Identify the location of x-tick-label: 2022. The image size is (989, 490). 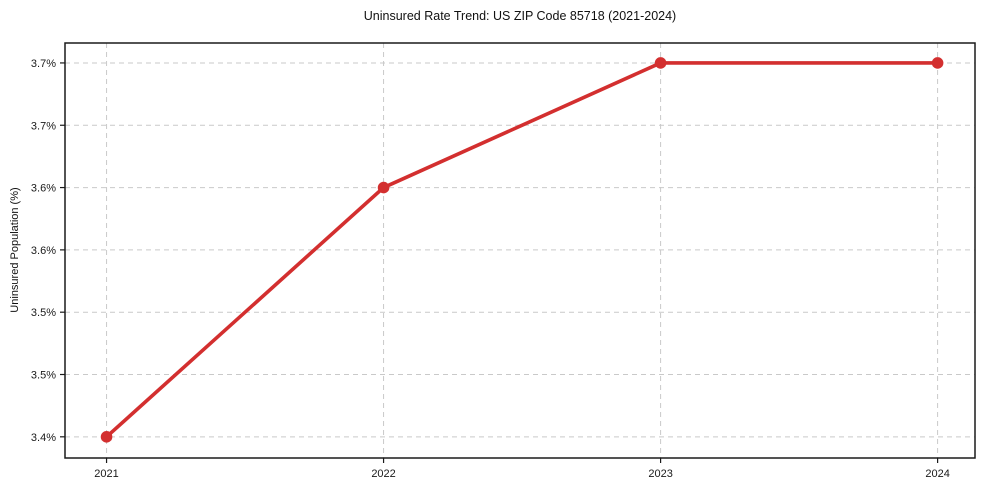
(383, 474).